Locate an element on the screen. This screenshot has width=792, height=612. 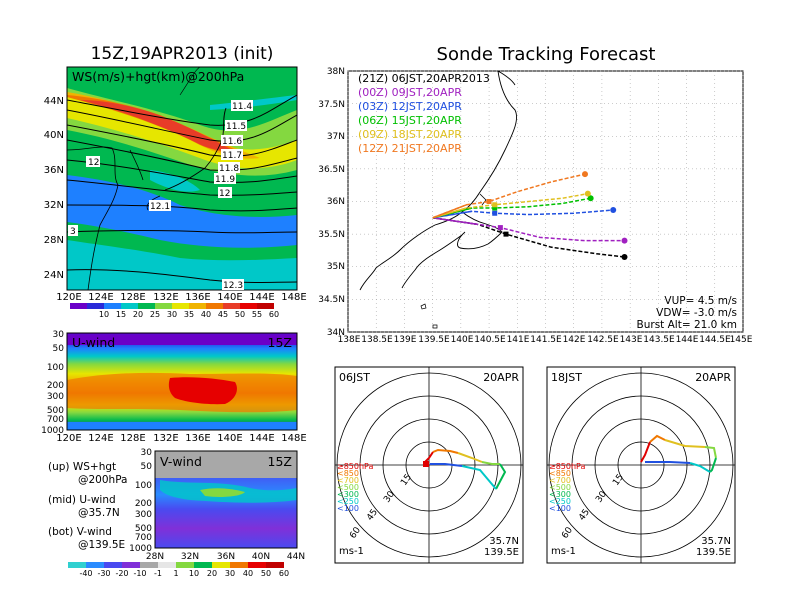
v-lat-tick: 44N is located at coordinates (296, 557).